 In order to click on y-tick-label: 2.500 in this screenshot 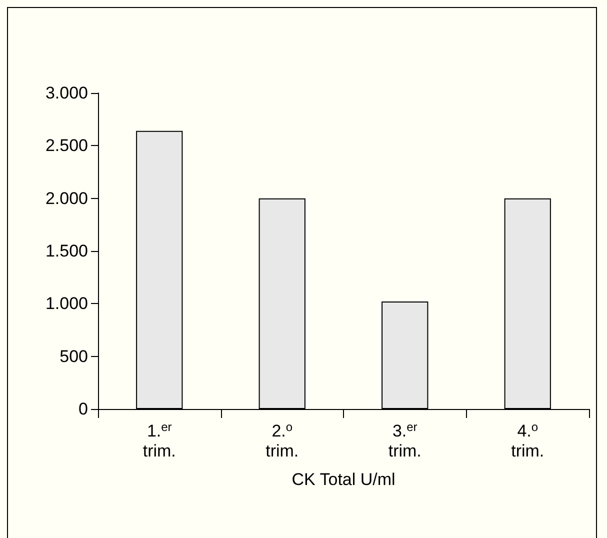, I will do `click(66, 146)`.